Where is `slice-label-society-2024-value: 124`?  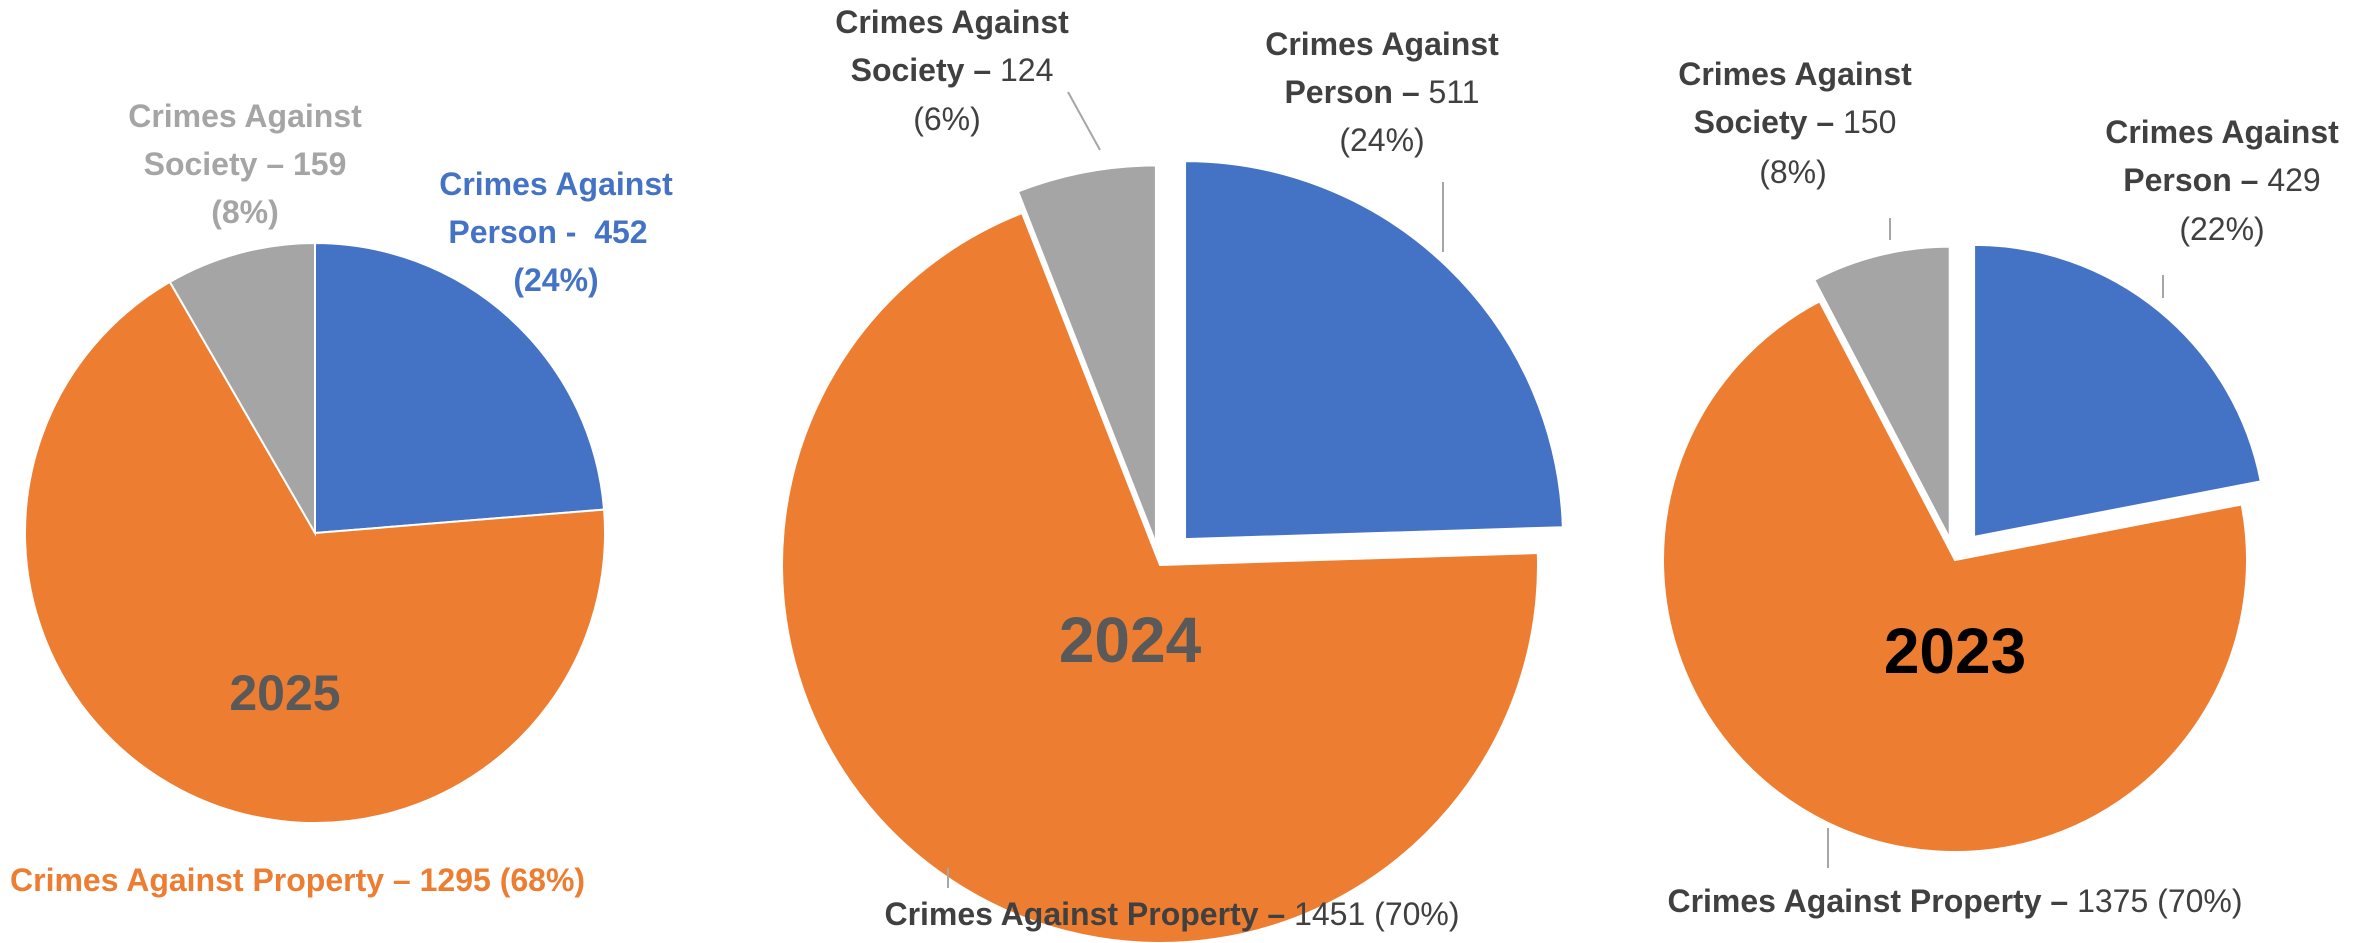 slice-label-society-2024-value: 124 is located at coordinates (1026, 70).